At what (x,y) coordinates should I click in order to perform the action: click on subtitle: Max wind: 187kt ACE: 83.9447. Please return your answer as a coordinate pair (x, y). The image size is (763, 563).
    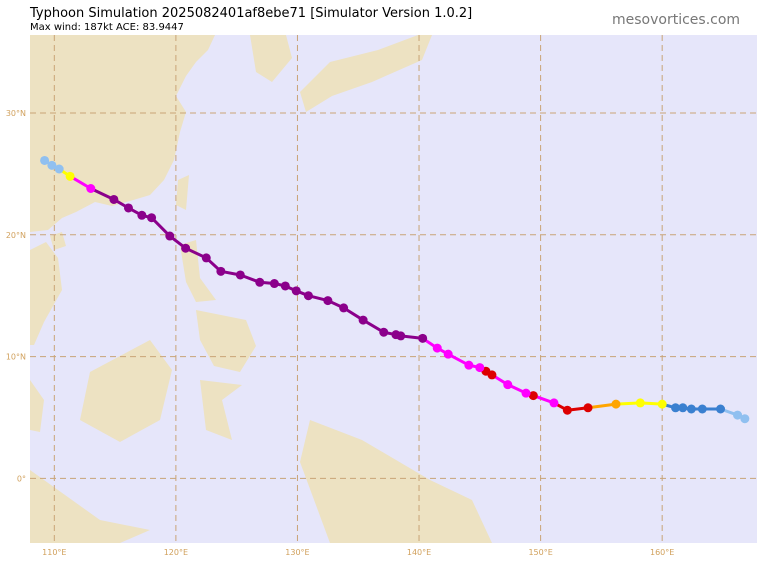
    Looking at the image, I should click on (107, 27).